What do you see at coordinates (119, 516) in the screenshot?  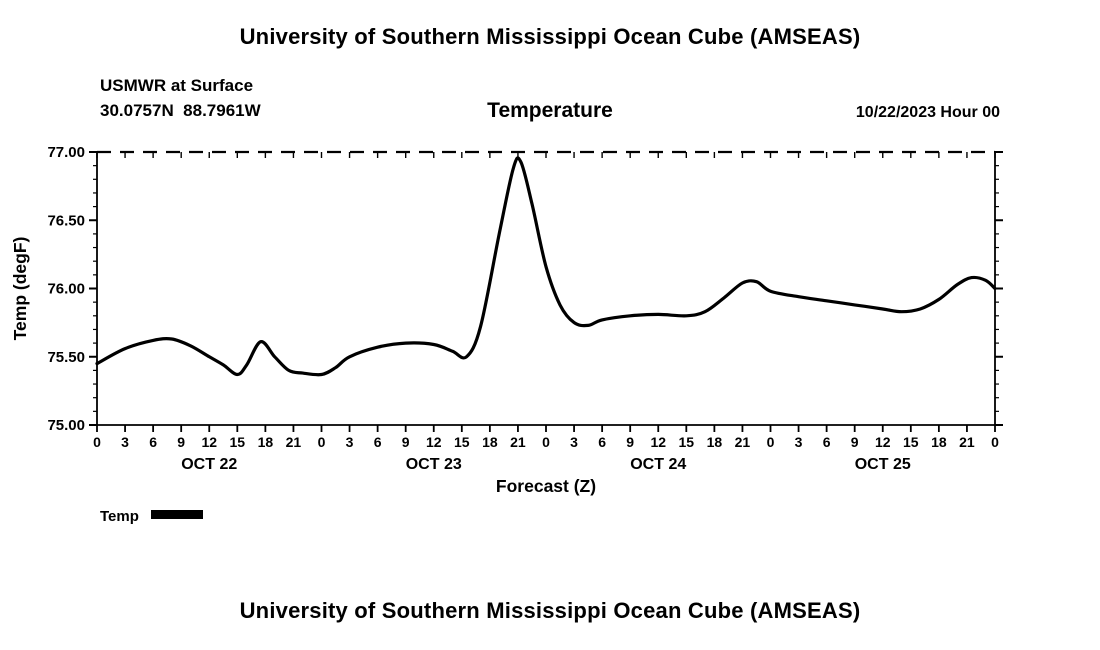 I see `legend-label: Temp` at bounding box center [119, 516].